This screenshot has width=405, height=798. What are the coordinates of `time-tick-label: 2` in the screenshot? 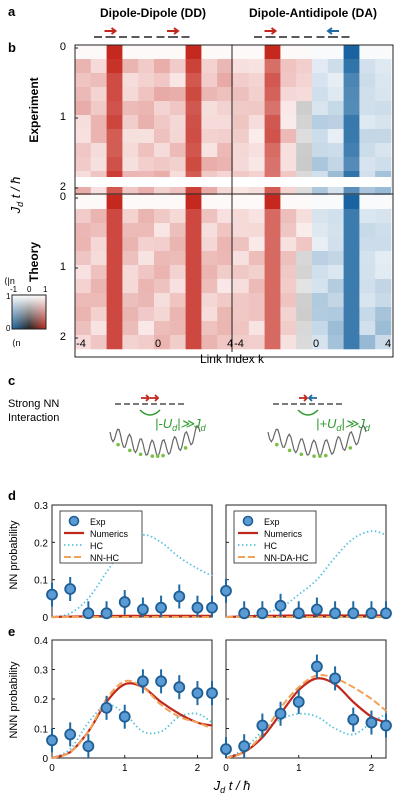 It's located at (63, 337).